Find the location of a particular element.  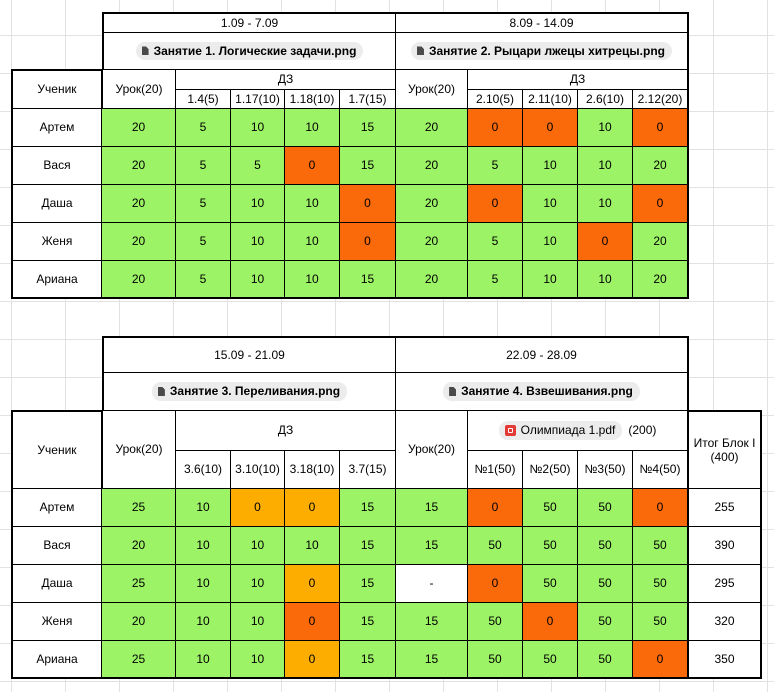

olympiad-file-chip: Олимпиада 1.pdf is located at coordinates (560, 430).